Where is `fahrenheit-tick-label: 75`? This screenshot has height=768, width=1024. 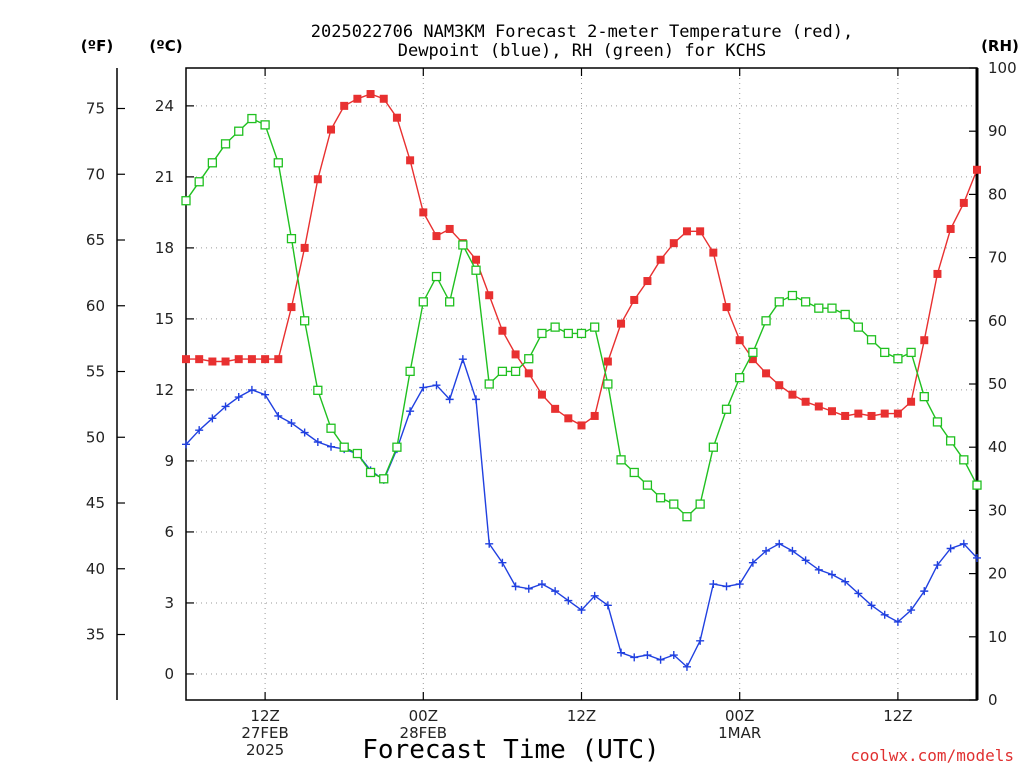 fahrenheit-tick-label: 75 is located at coordinates (95, 109).